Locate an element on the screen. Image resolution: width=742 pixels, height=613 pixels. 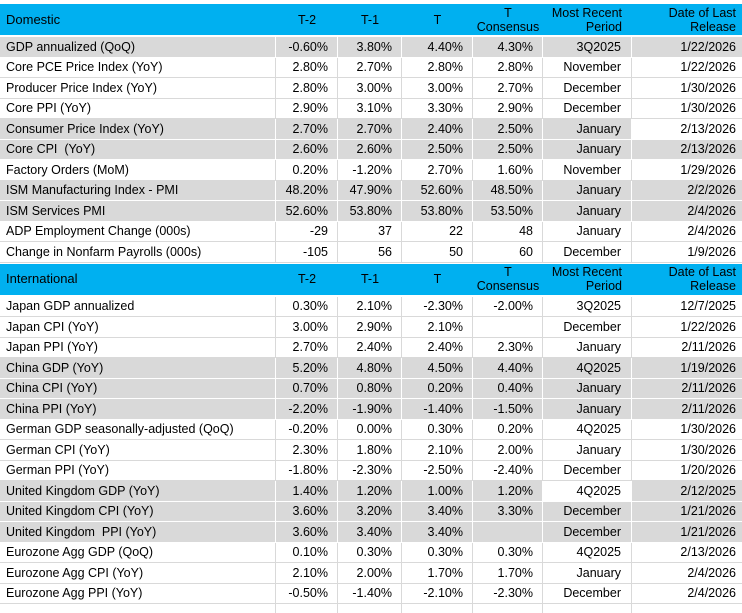
consensus-value-cell: 2.50% is located at coordinates (508, 129).